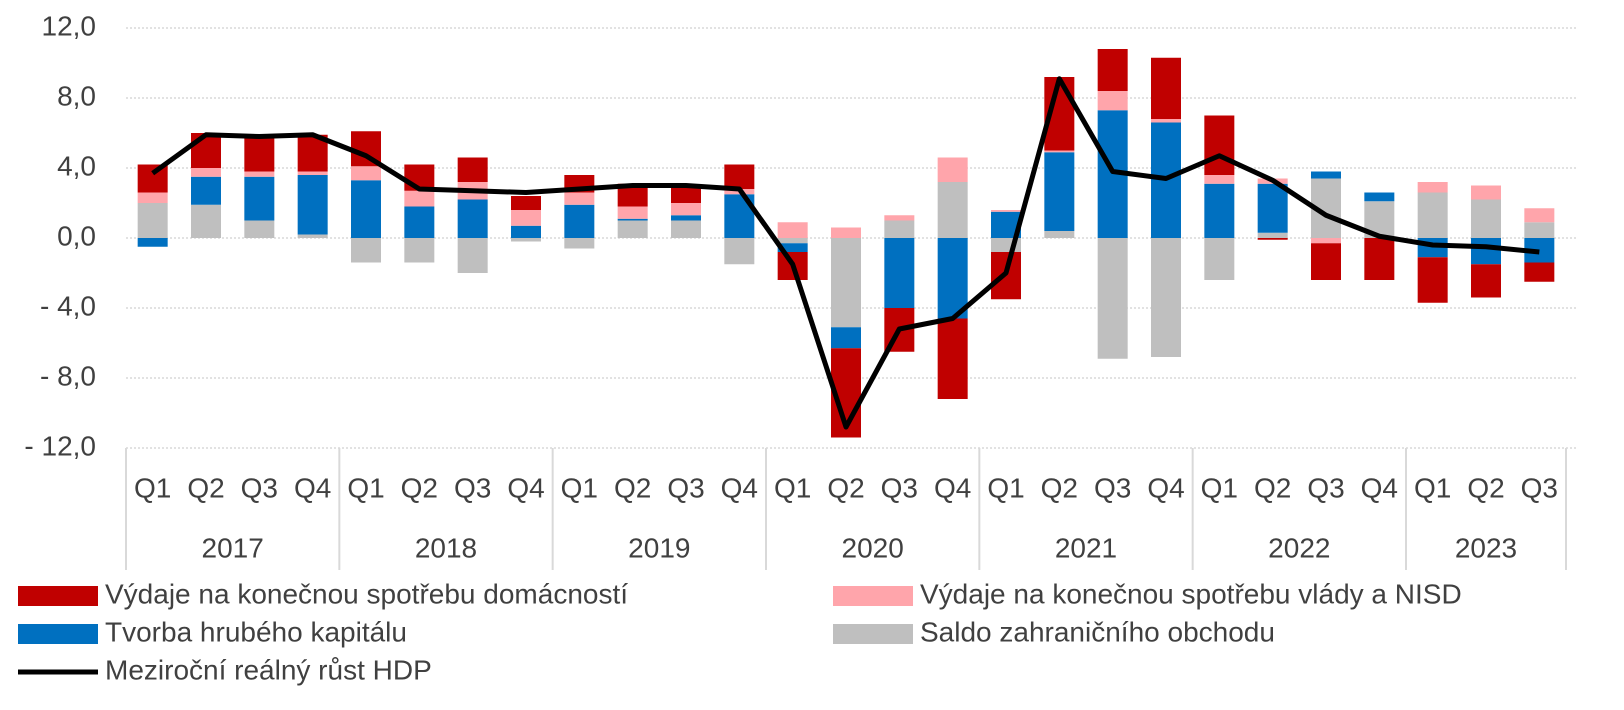  Describe the element at coordinates (268, 669) in the screenshot. I see `legend-label: Meziroční reálný růst HDP` at that location.